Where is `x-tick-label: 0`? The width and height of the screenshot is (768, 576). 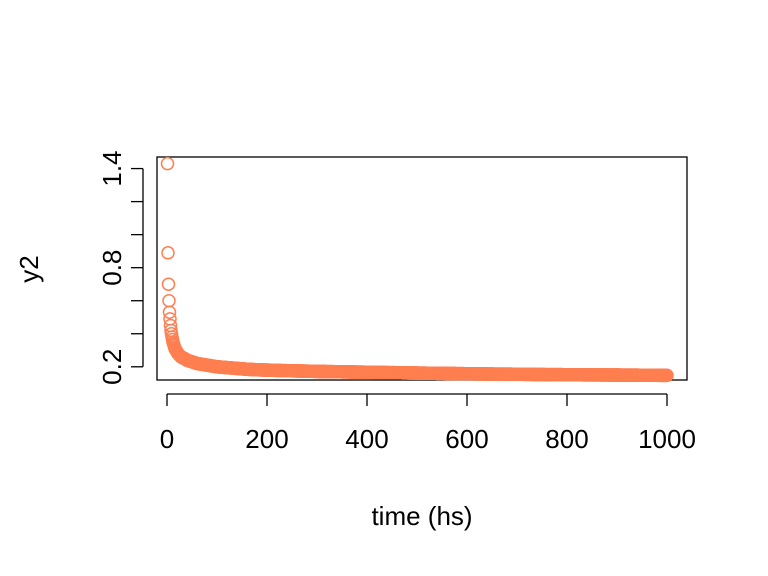 x-tick-label: 0 is located at coordinates (167, 439).